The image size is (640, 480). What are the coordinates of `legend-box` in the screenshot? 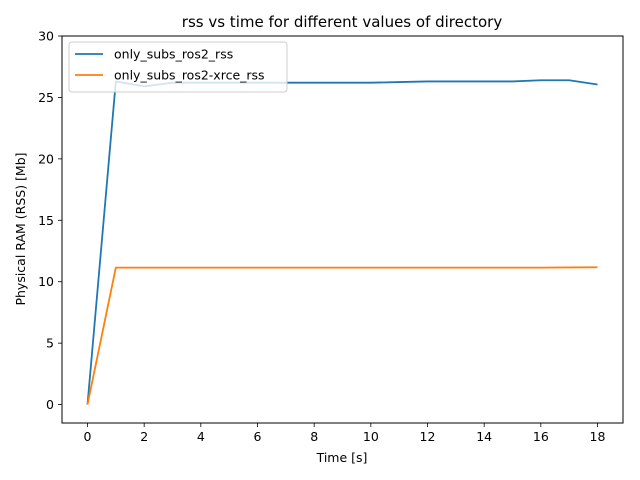 It's located at (178, 67).